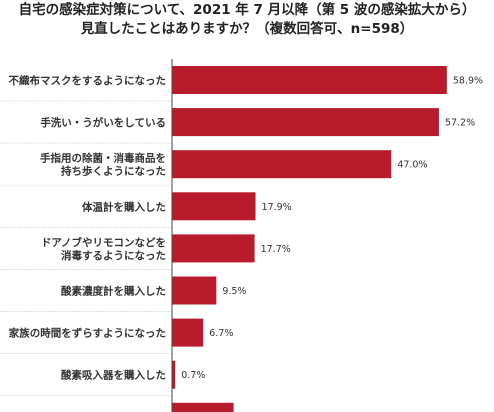  Describe the element at coordinates (103, 122) in the screenshot. I see `category-label: 手洗い・うがいをしている` at that location.